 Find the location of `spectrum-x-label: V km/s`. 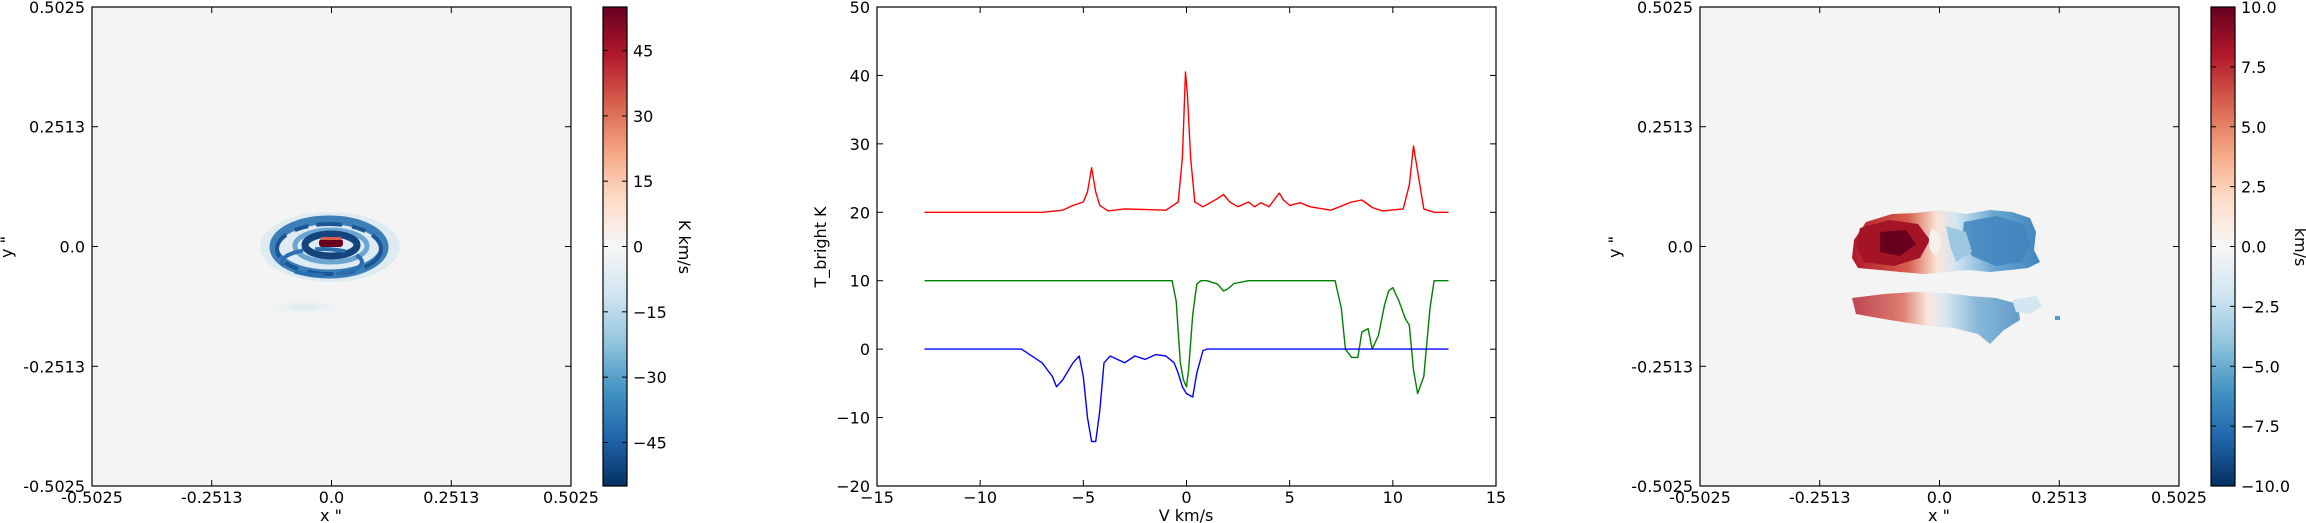

spectrum-x-label: V km/s is located at coordinates (1186, 514).